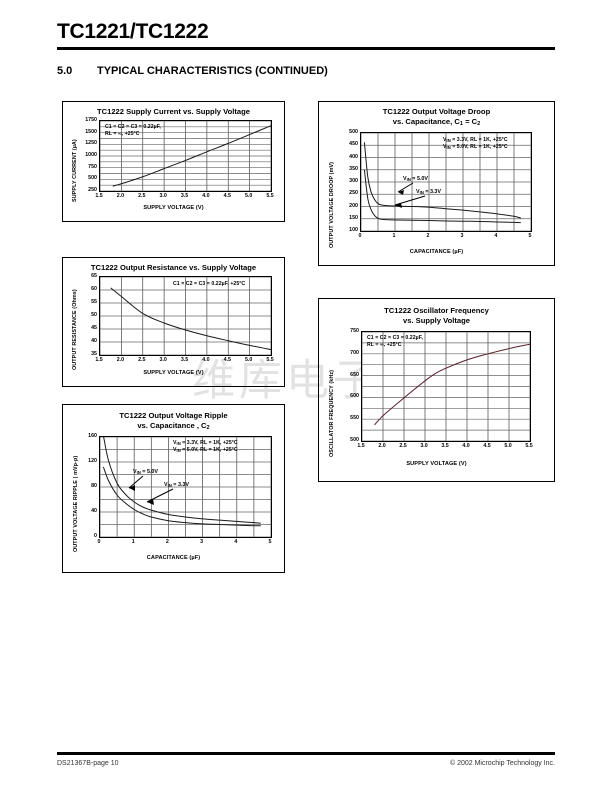 The height and width of the screenshot is (792, 612). I want to click on y-tick-label: 450, so click(353, 144).